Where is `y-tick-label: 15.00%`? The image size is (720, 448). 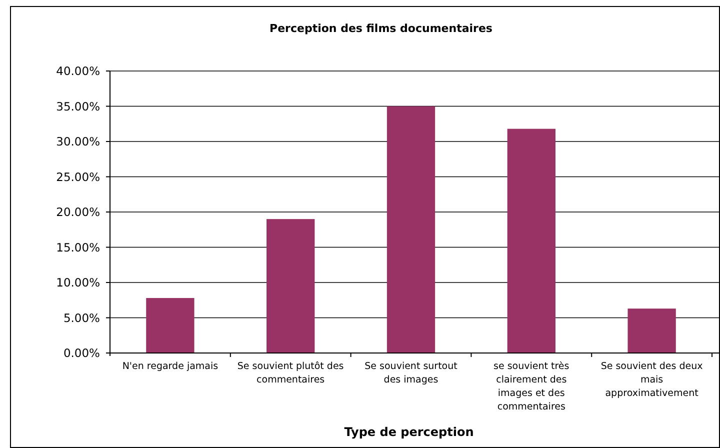 y-tick-label: 15.00% is located at coordinates (78, 247).